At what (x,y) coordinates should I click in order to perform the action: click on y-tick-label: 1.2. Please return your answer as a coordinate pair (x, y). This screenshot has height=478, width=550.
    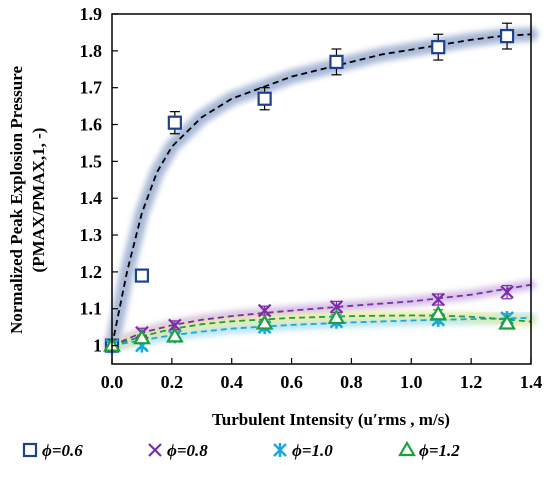
    Looking at the image, I should click on (91, 272).